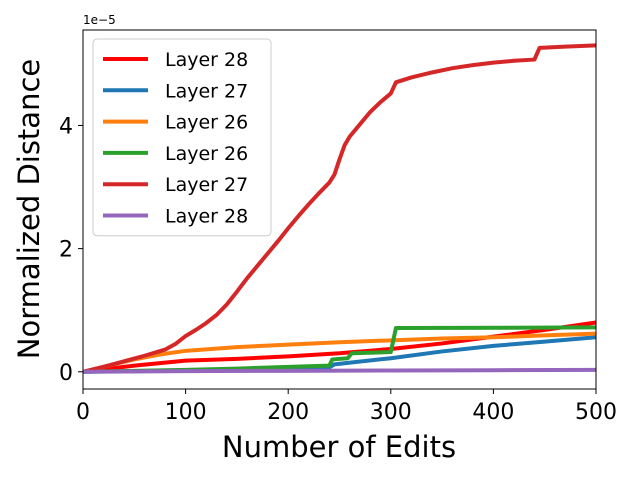  I want to click on x-tick-label: 400, so click(493, 412).